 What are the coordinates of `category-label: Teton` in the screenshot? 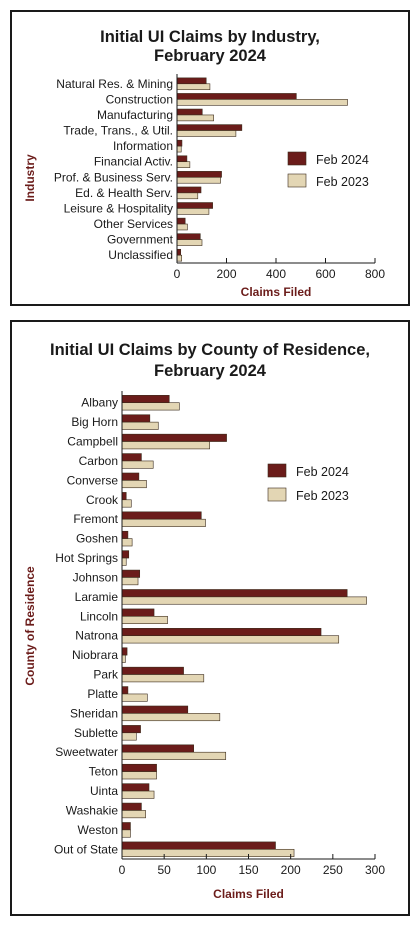 It's located at (103, 772).